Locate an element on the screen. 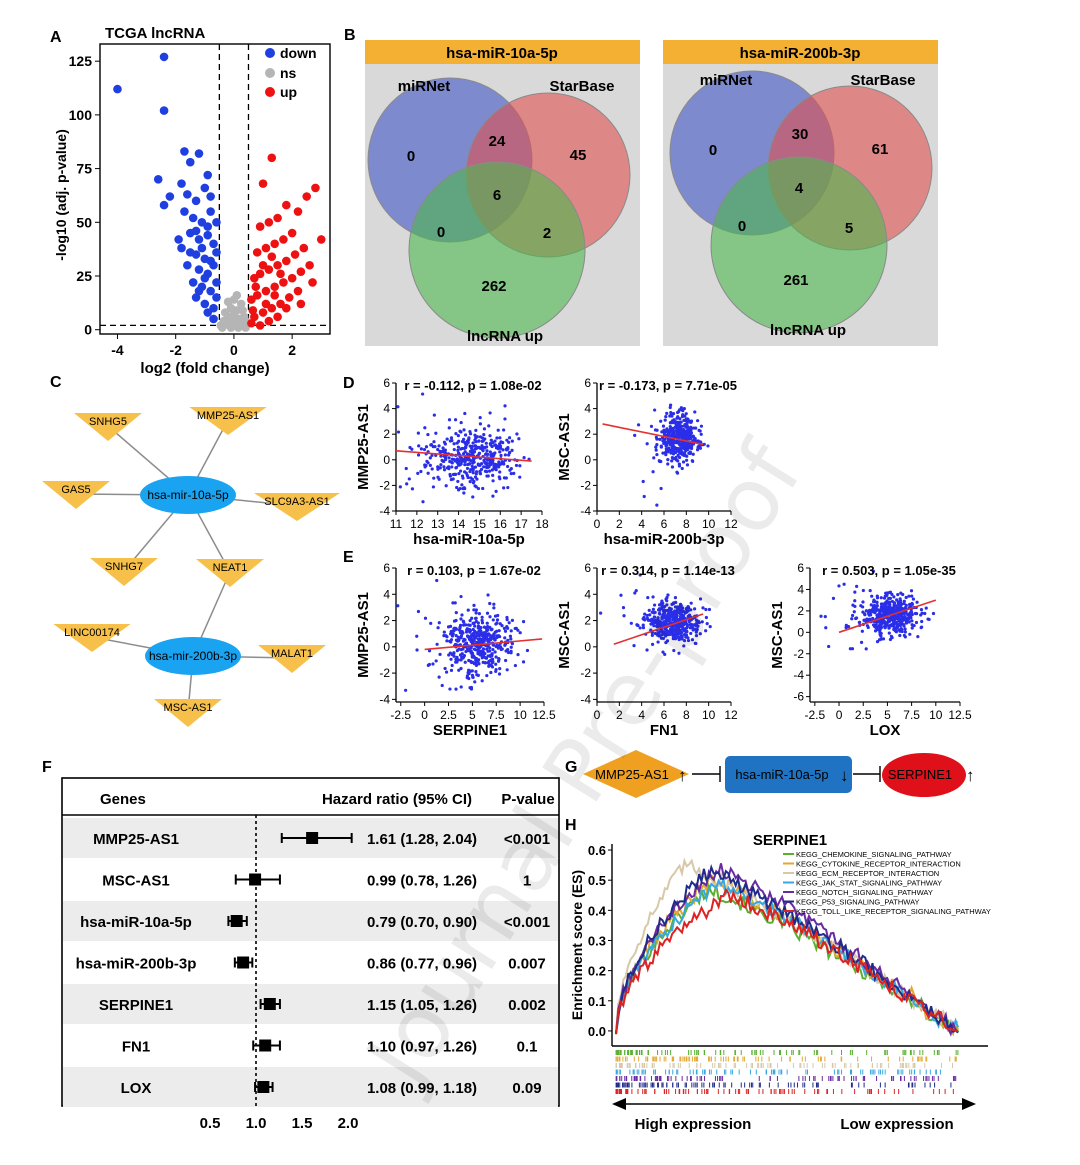  y-tick-label: 6 is located at coordinates (587, 383).